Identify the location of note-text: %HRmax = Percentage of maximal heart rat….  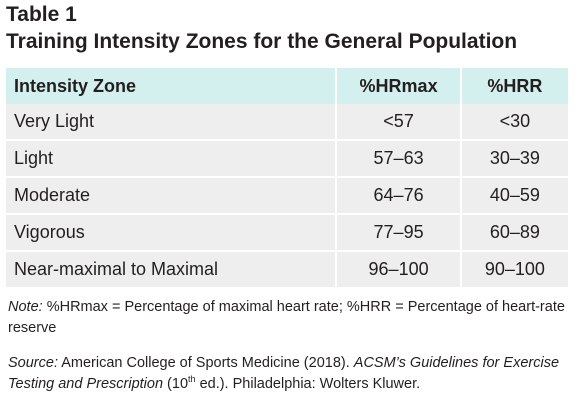
(286, 317).